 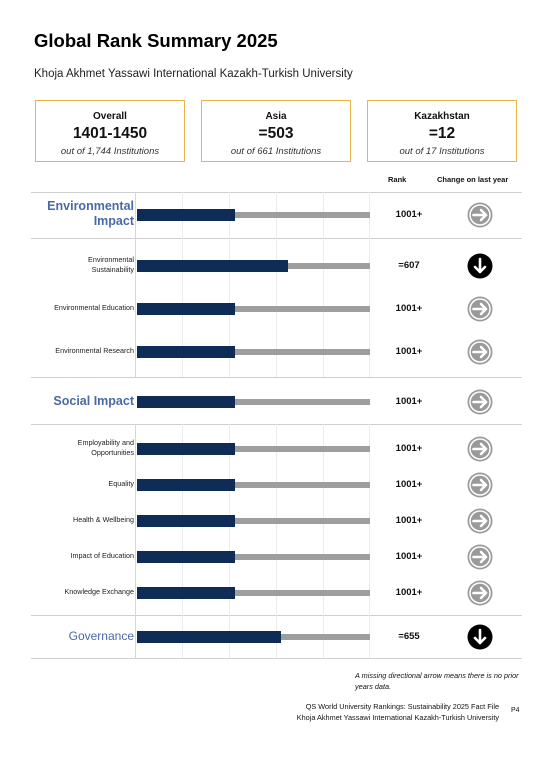 What do you see at coordinates (111, 264) in the screenshot?
I see `row-label: Environmental Sustainability` at bounding box center [111, 264].